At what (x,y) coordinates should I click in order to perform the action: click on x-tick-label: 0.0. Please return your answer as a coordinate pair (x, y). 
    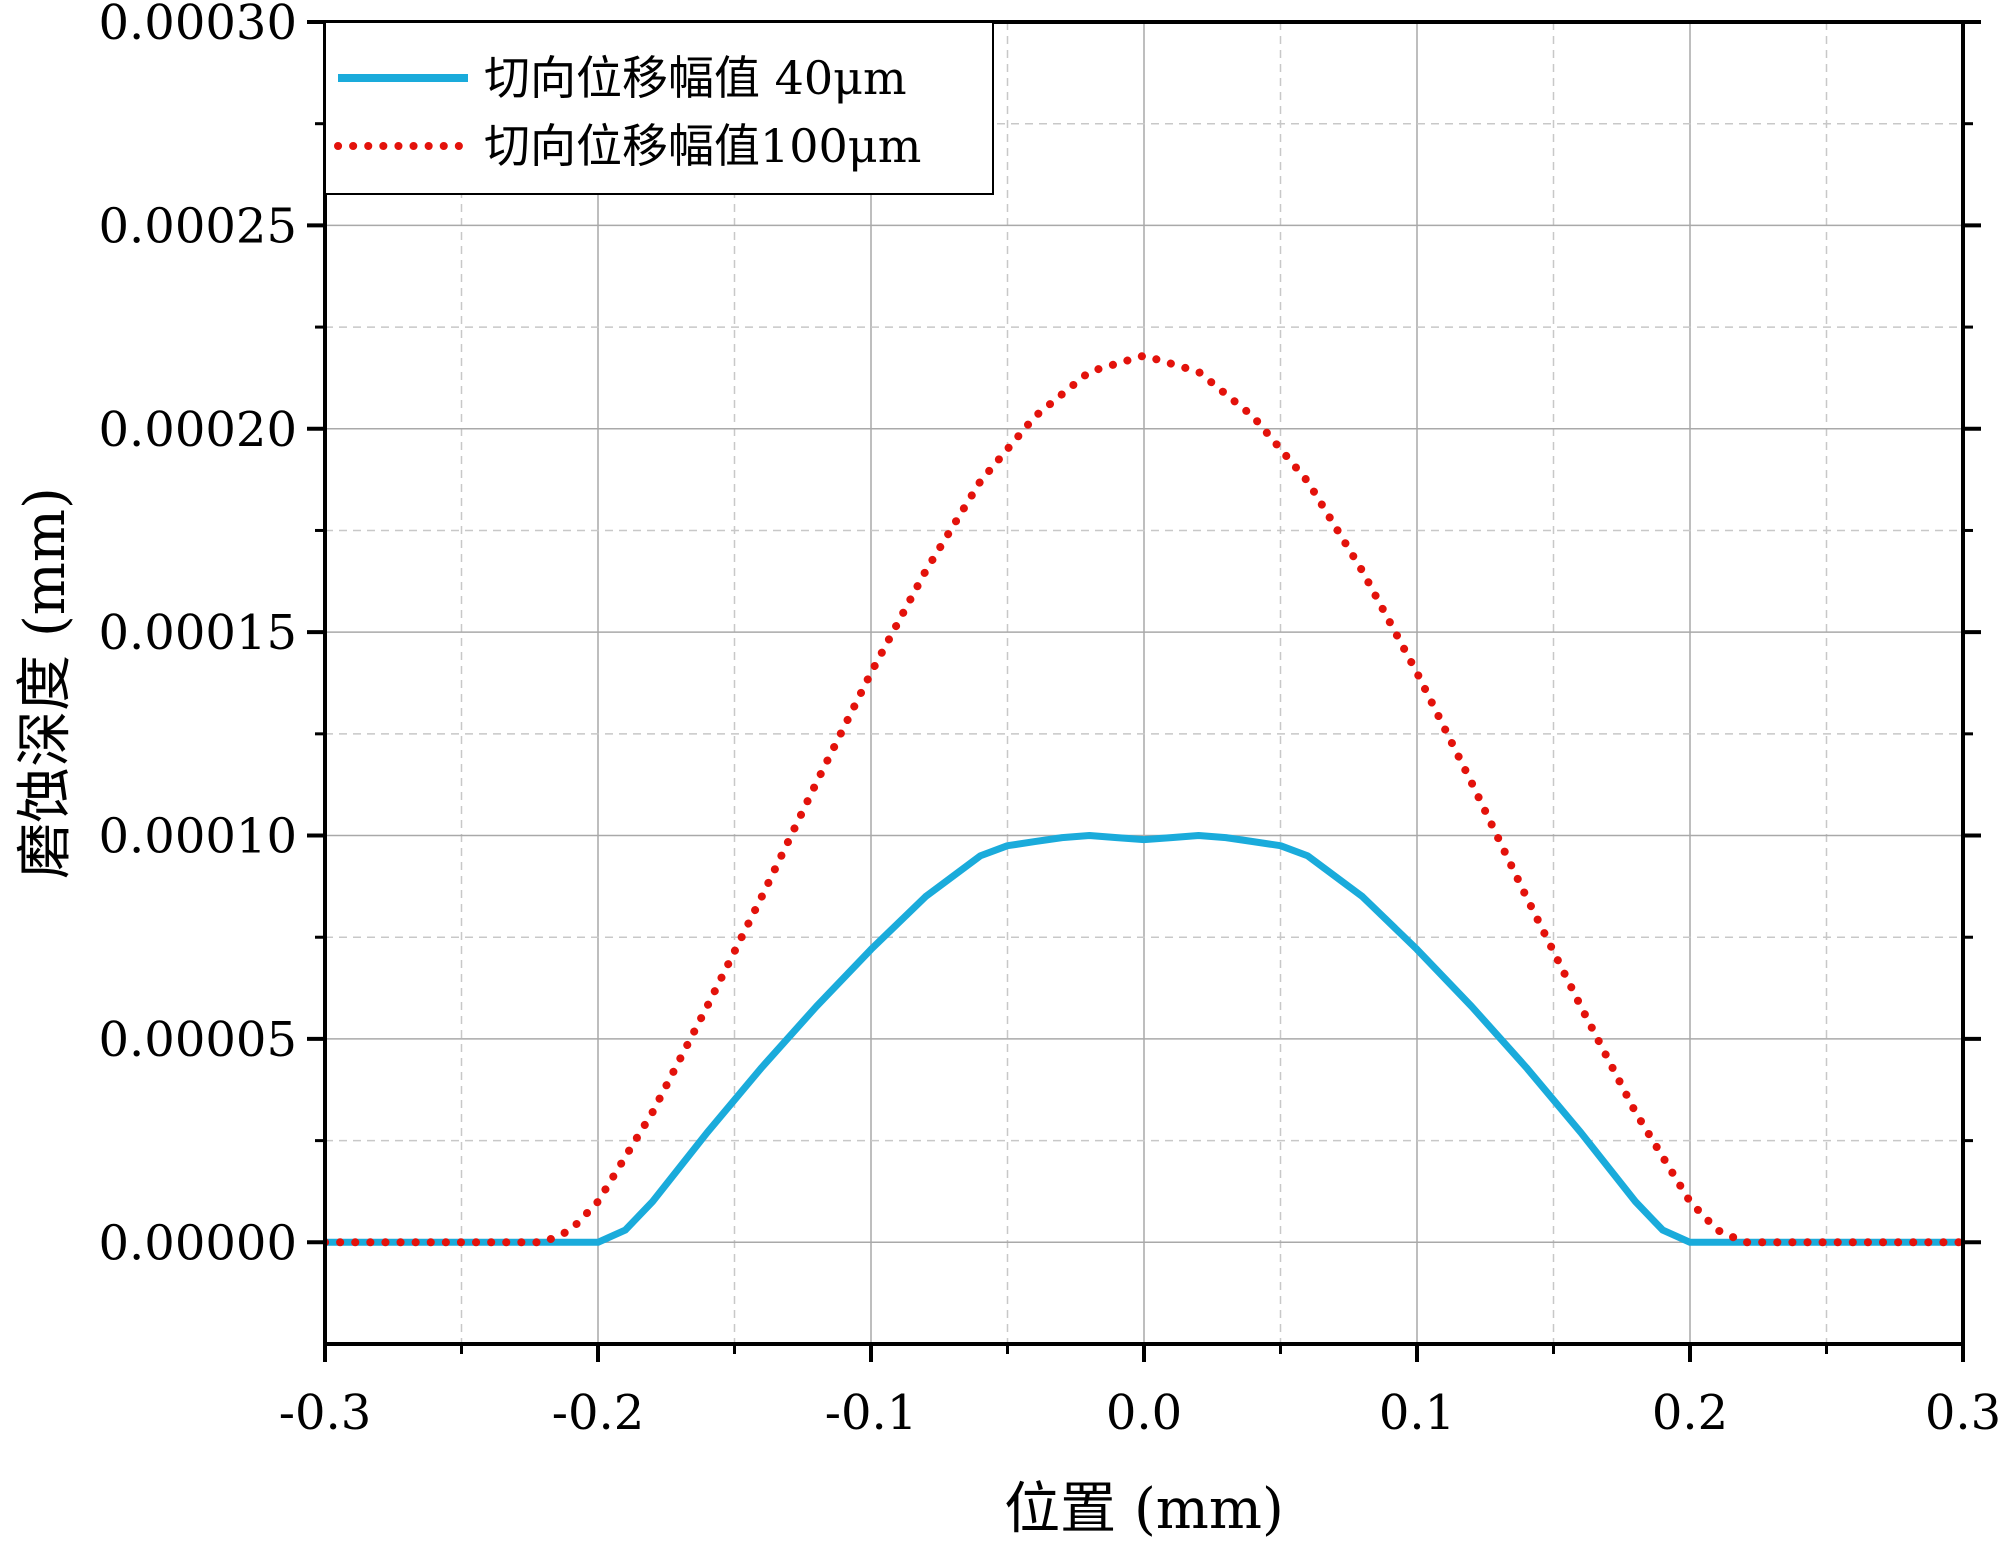
    Looking at the image, I should click on (1144, 1413).